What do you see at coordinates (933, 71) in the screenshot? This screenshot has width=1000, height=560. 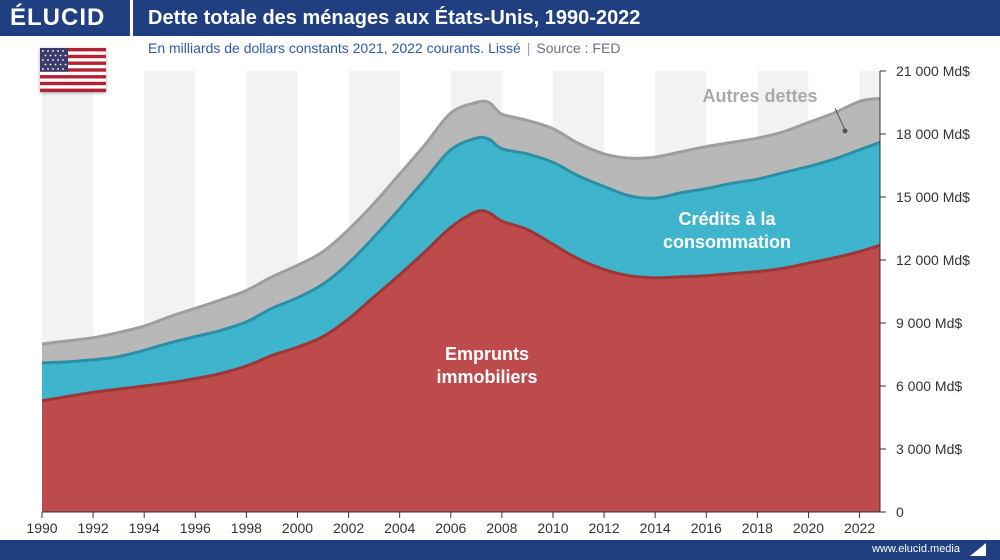 I see `y-tick-label: 21 000 Md$` at bounding box center [933, 71].